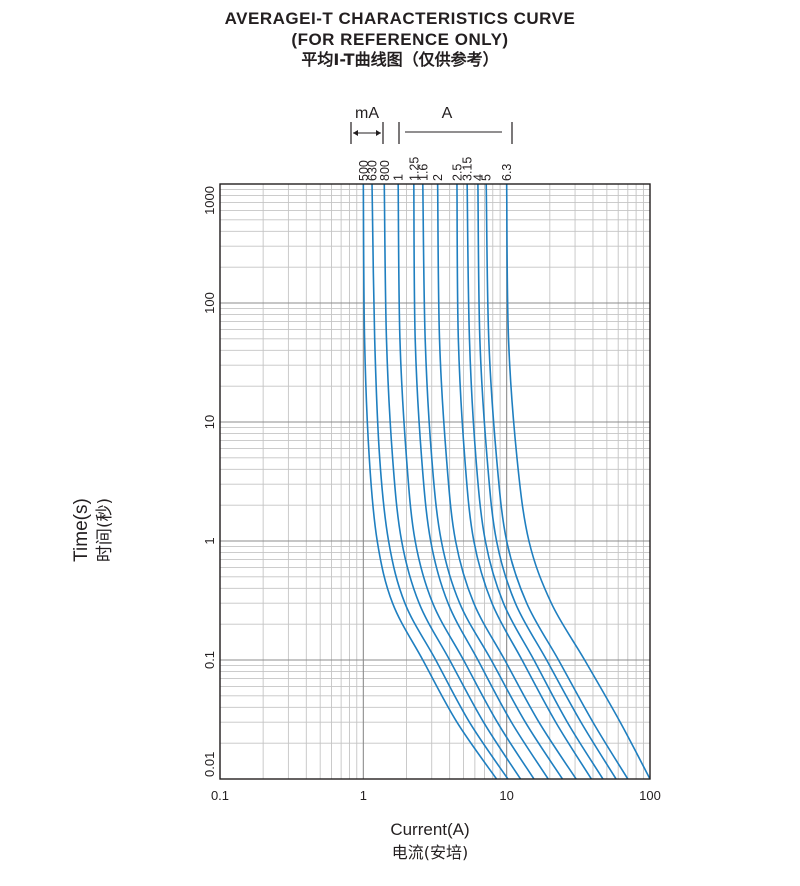 This screenshot has width=800, height=886. I want to click on y-tick-label: 1000, so click(209, 200).